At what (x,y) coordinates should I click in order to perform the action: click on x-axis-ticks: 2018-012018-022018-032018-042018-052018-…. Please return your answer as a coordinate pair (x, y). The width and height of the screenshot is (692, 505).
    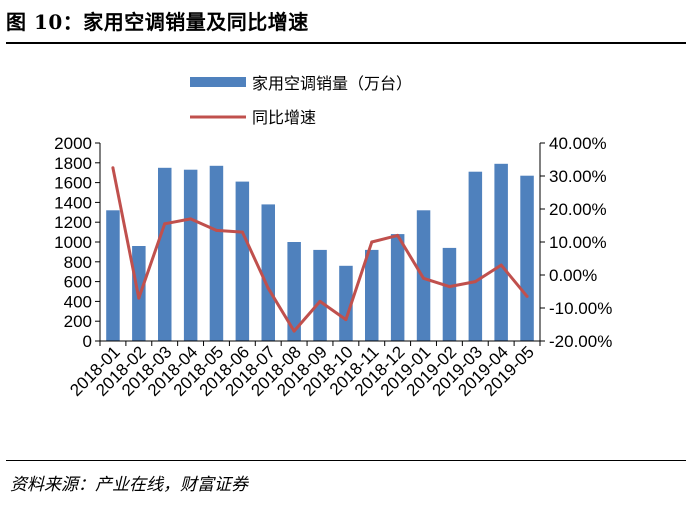
    Looking at the image, I should click on (302, 371).